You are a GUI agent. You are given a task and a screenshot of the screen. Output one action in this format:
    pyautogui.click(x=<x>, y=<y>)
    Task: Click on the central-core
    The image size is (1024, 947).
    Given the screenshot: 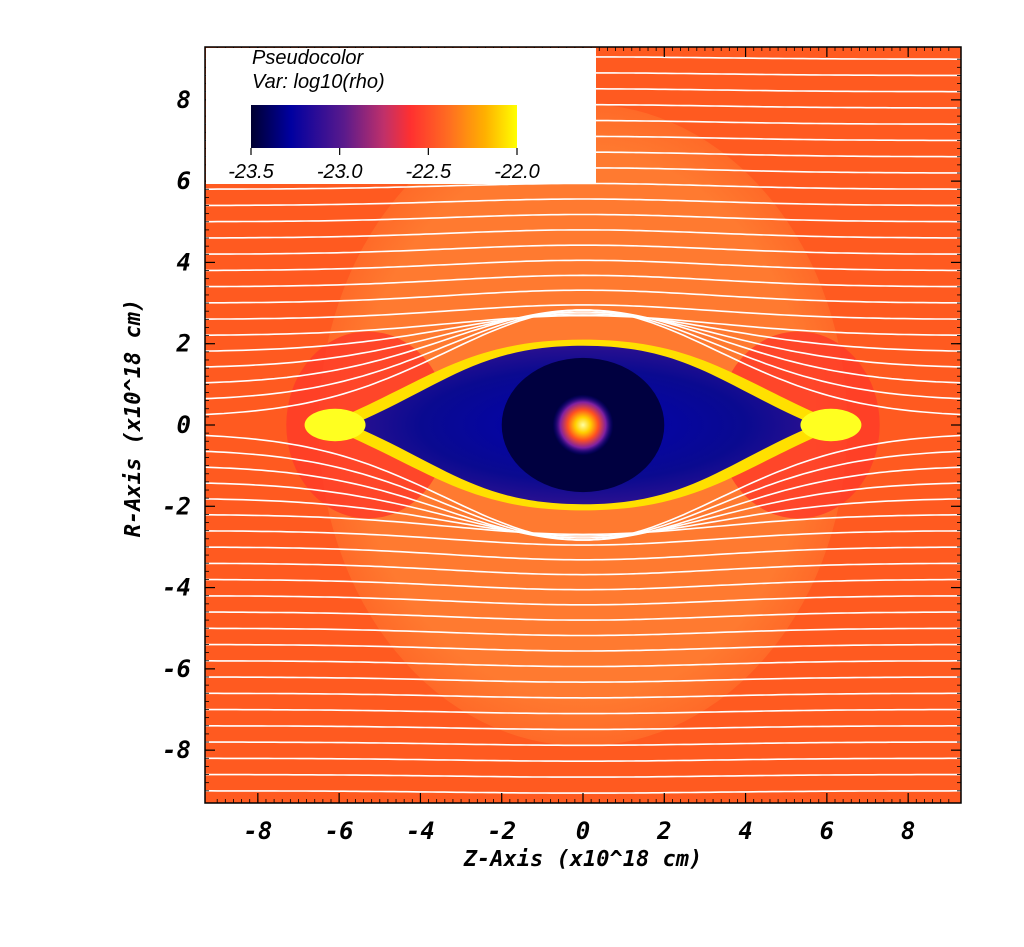 What is the action you would take?
    pyautogui.click(x=583, y=425)
    